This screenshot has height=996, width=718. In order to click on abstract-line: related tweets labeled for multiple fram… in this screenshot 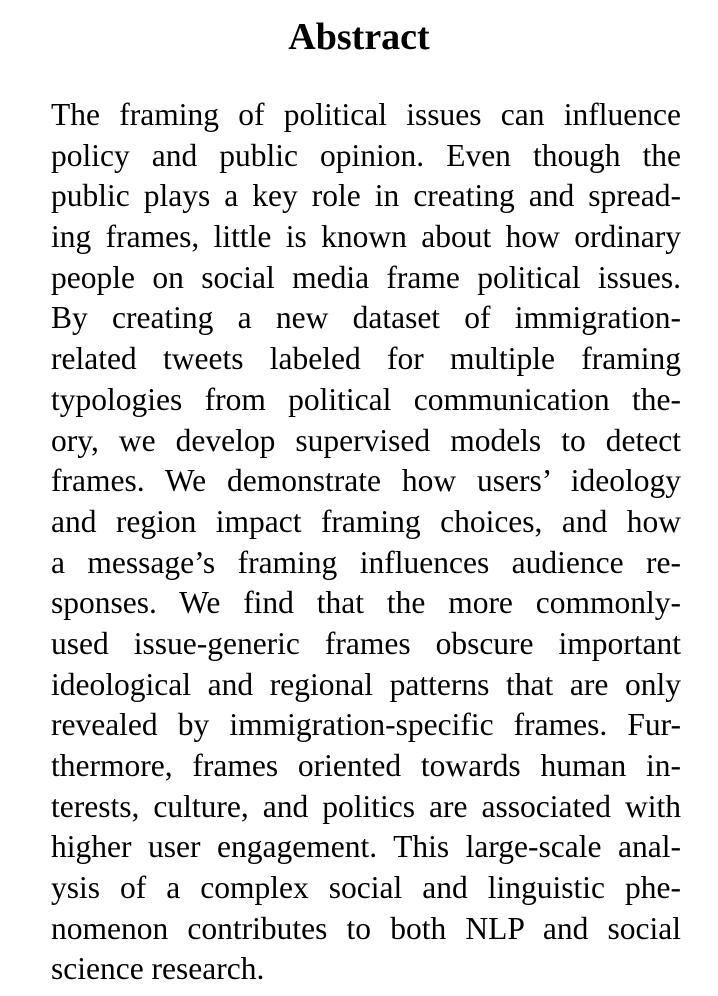, I will do `click(366, 359)`.